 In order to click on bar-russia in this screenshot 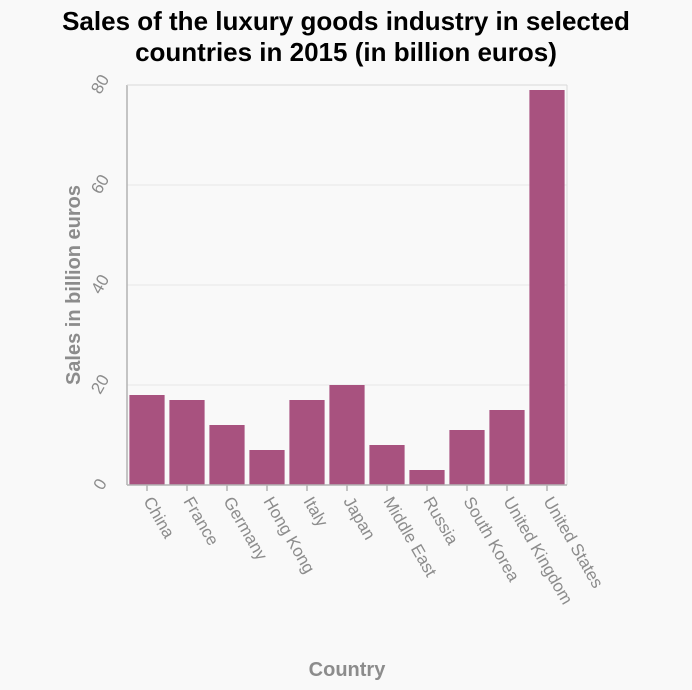, I will do `click(427, 477)`.